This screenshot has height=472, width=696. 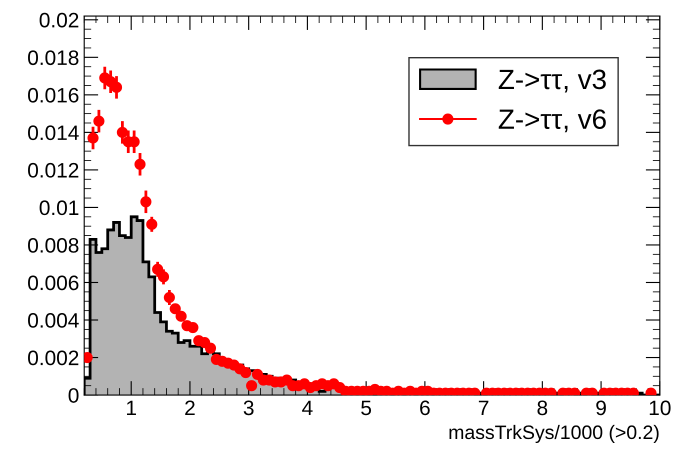 What do you see at coordinates (601, 408) in the screenshot?
I see `x-tick-label: 9` at bounding box center [601, 408].